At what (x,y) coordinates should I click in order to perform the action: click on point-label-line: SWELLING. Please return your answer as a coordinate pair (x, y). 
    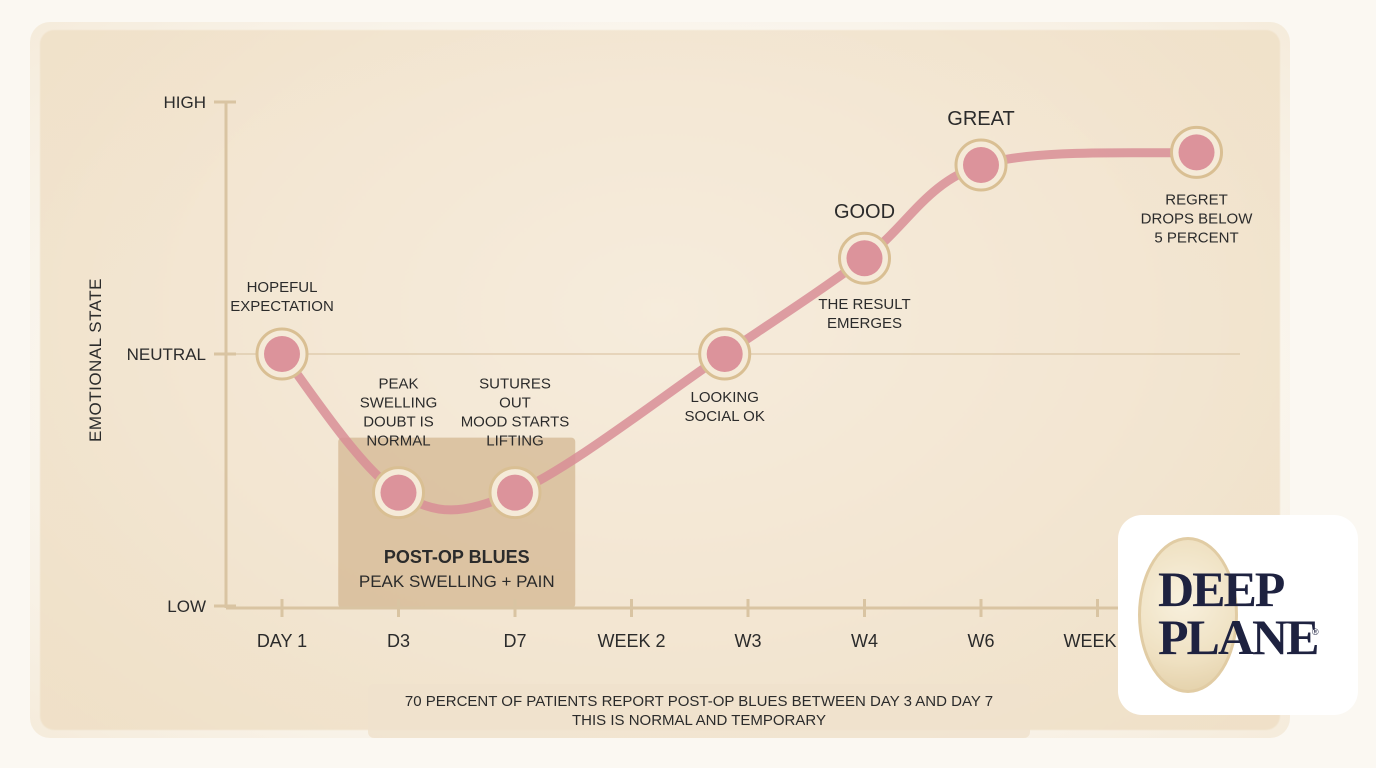
    Looking at the image, I should click on (399, 403).